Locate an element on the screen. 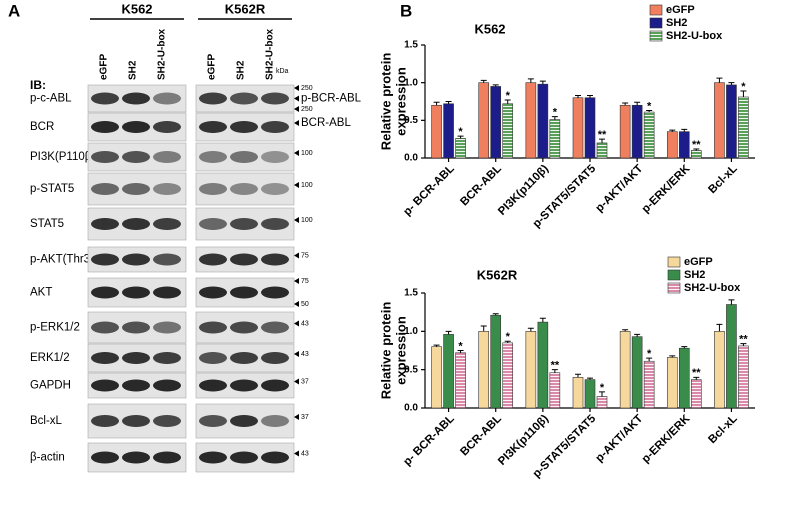 Image resolution: width=787 pixels, height=508 pixels. marker-label: p-BCR-ABL is located at coordinates (331, 99).